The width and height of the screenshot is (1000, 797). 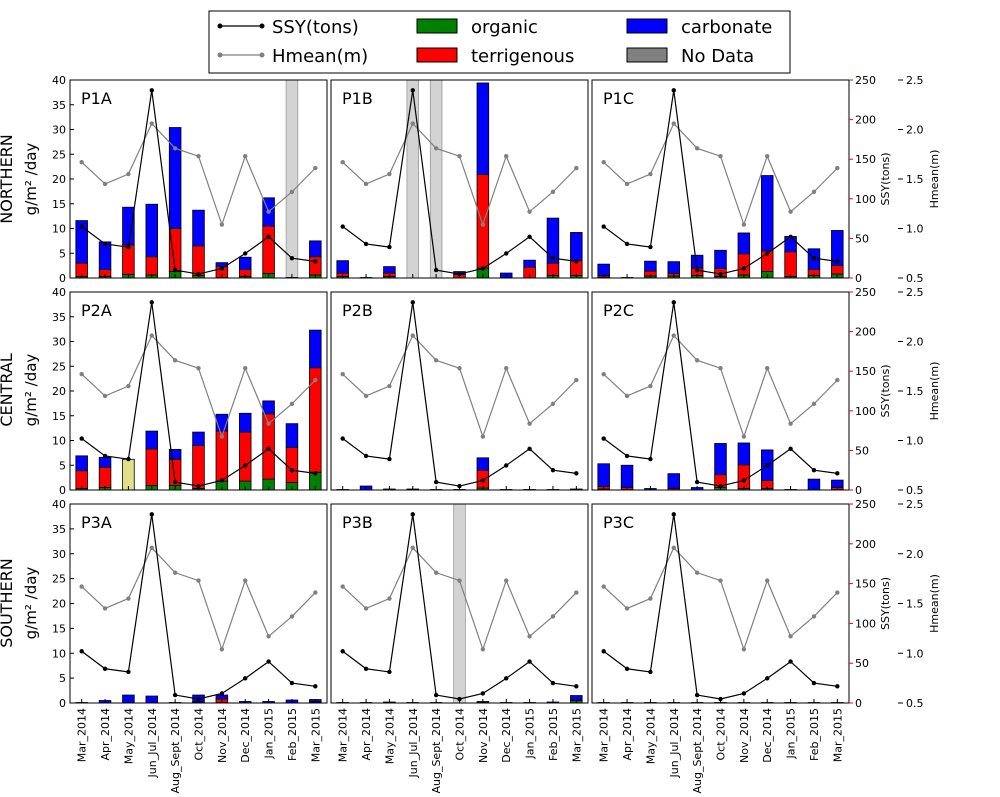 What do you see at coordinates (858, 703) in the screenshot?
I see `ssy-tick-label: 0` at bounding box center [858, 703].